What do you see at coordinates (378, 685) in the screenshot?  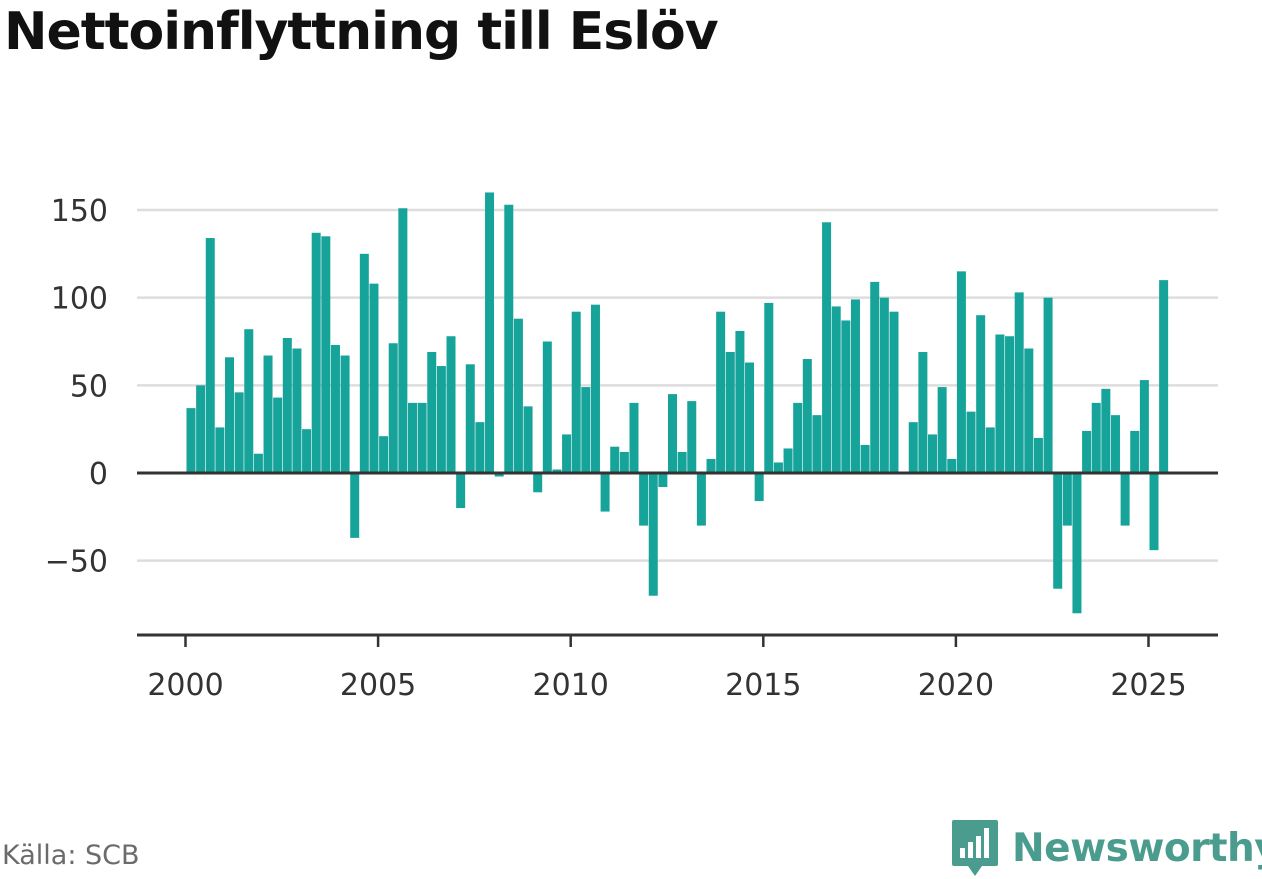 I see `x-tick-label: 2005` at bounding box center [378, 685].